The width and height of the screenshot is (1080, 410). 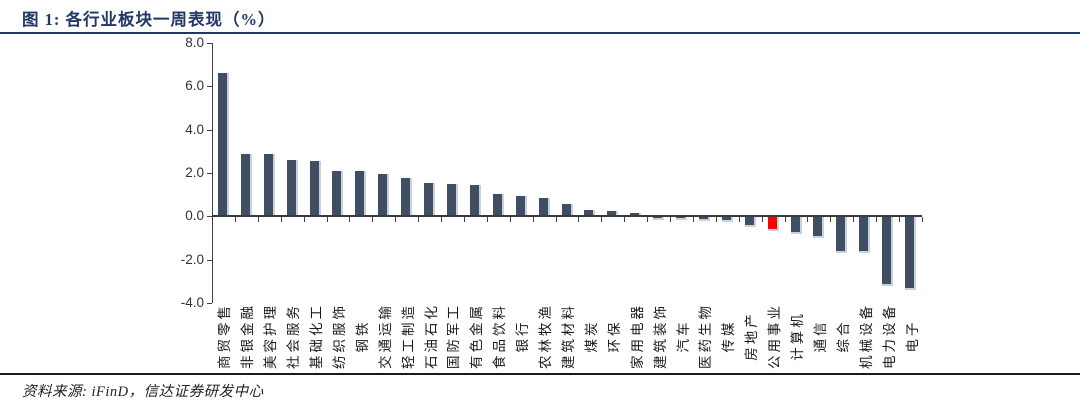 What do you see at coordinates (194, 172) in the screenshot?
I see `y-axis-tick-label: 2.0` at bounding box center [194, 172].